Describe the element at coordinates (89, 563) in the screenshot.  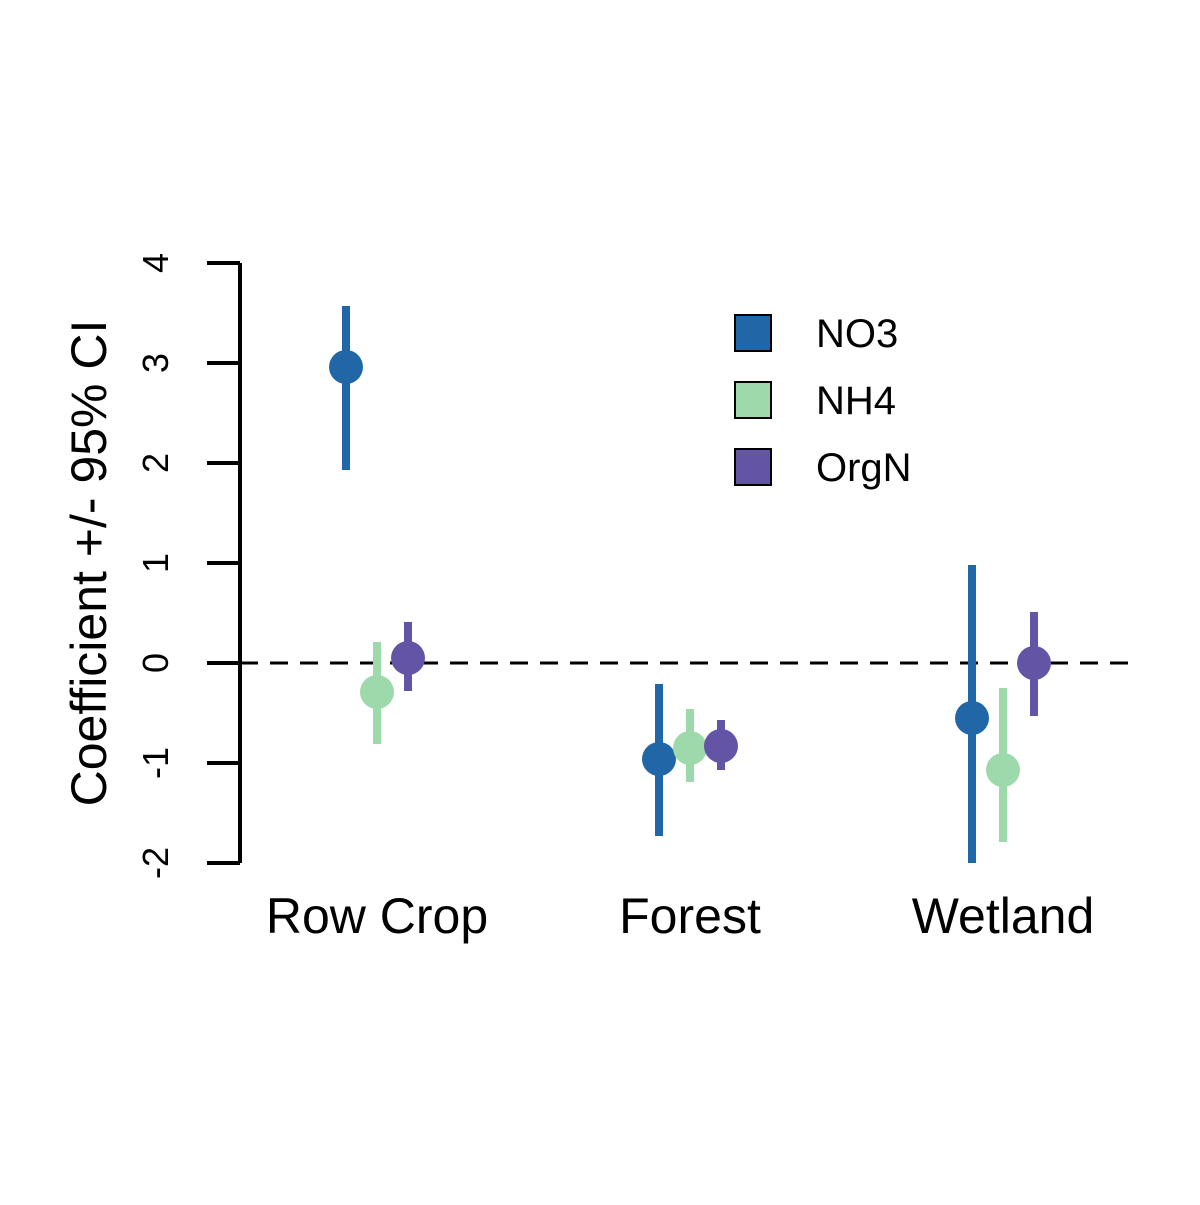
I see `y-axis-label: Coefficient +/- 95% CI` at that location.